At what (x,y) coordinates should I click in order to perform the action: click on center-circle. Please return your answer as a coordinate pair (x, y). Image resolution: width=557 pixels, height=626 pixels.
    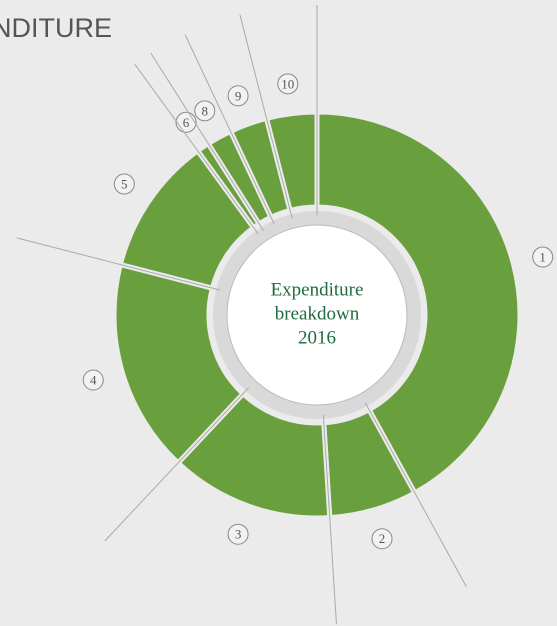
    Looking at the image, I should click on (317, 315).